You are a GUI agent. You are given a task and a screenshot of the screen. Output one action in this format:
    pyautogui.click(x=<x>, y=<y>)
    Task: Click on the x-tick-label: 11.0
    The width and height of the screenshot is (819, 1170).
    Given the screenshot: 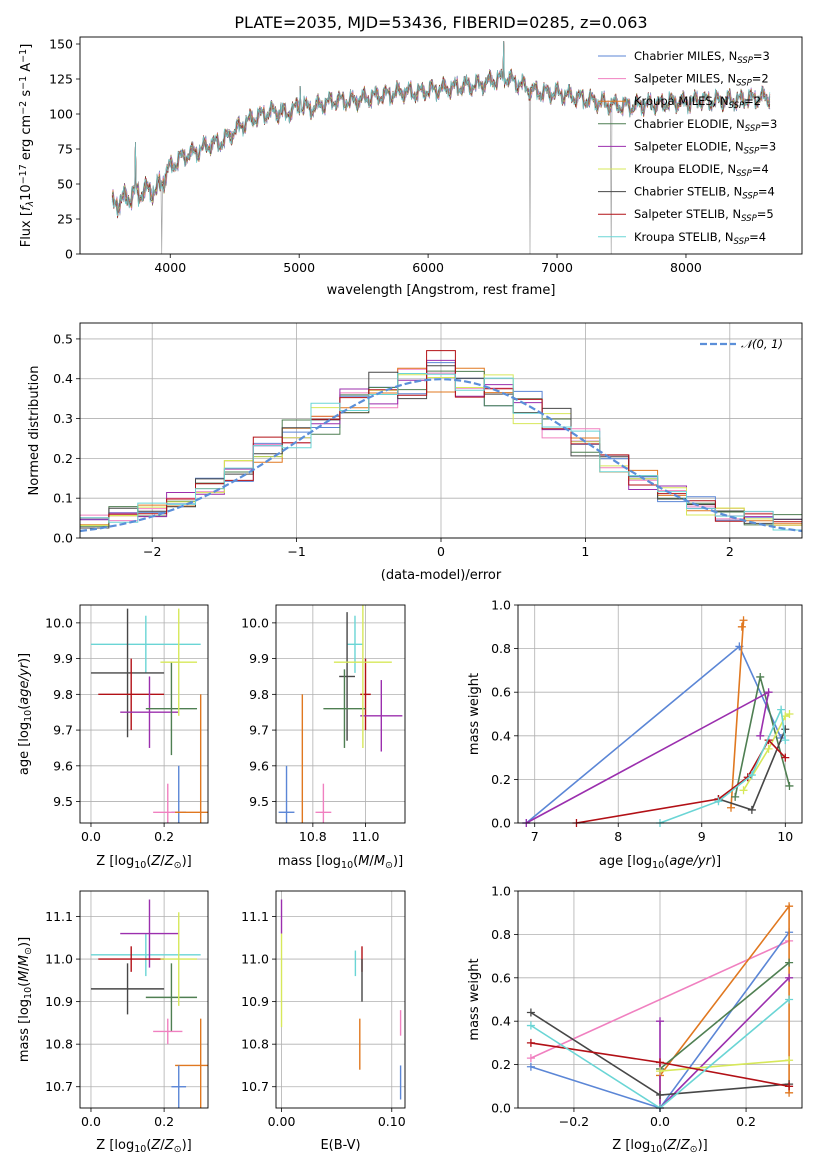 What is the action you would take?
    pyautogui.click(x=366, y=836)
    